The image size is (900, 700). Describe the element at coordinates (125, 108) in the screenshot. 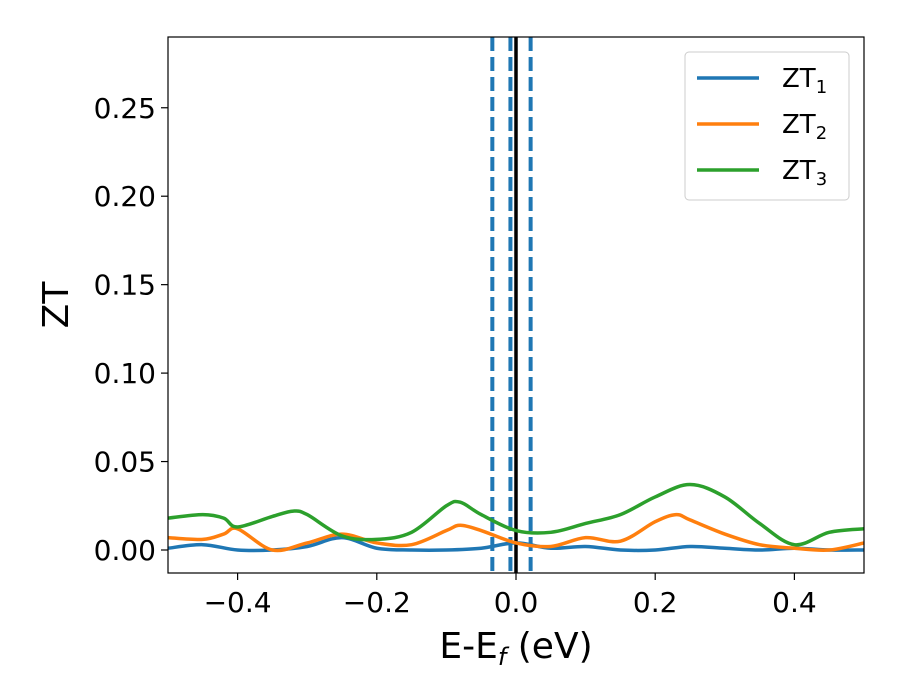

I see `y-tick-label: 0.25` at that location.